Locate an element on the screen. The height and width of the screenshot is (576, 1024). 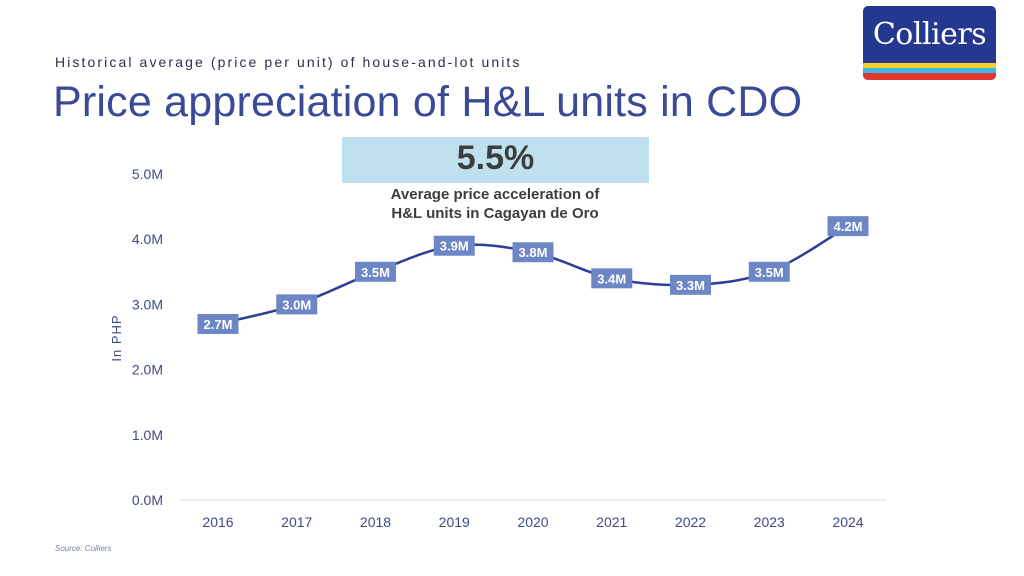
logo-text: Colliers is located at coordinates (929, 34).